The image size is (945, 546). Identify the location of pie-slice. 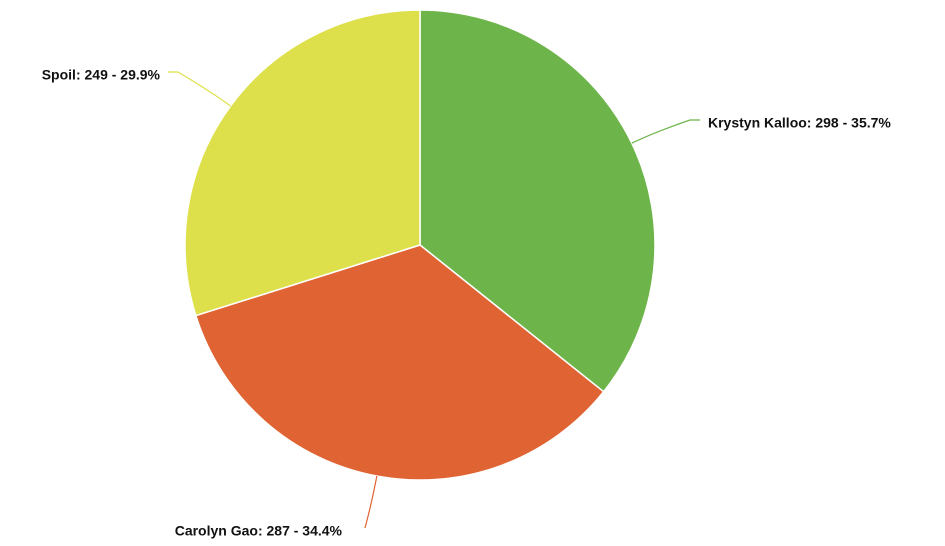
(302, 163).